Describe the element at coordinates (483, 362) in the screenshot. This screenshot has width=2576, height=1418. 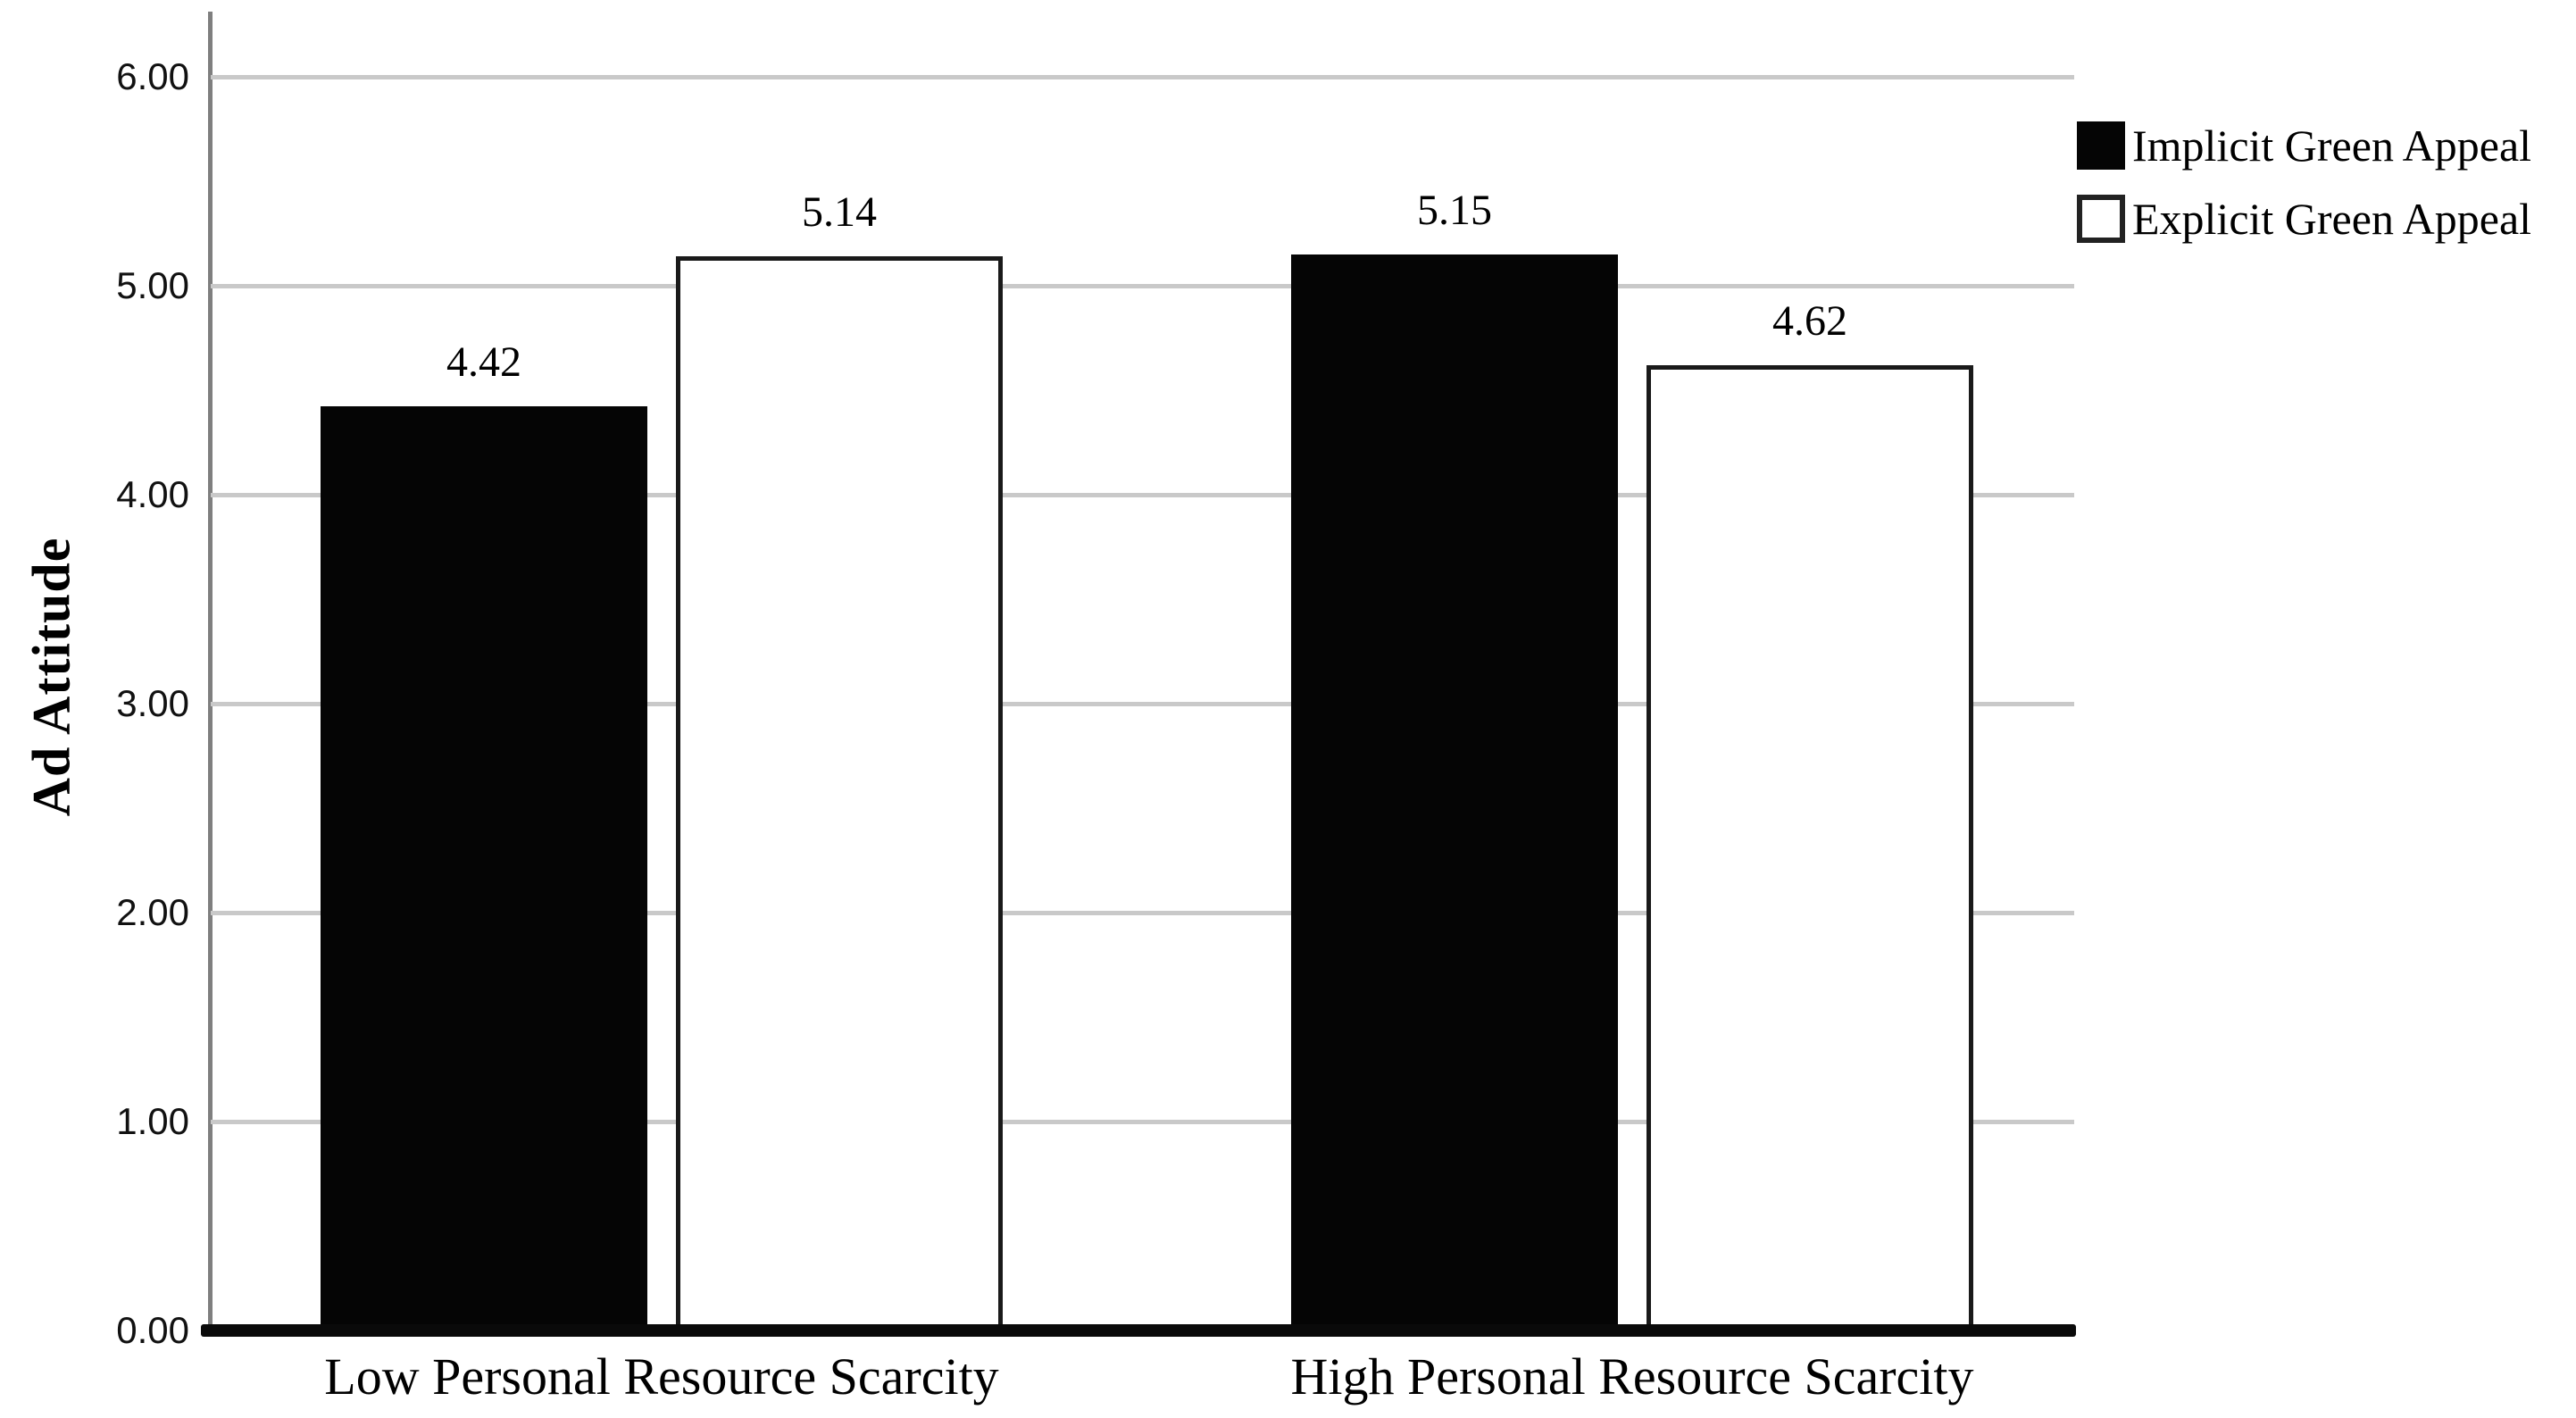
I see `bar-value-label: 4.42` at that location.